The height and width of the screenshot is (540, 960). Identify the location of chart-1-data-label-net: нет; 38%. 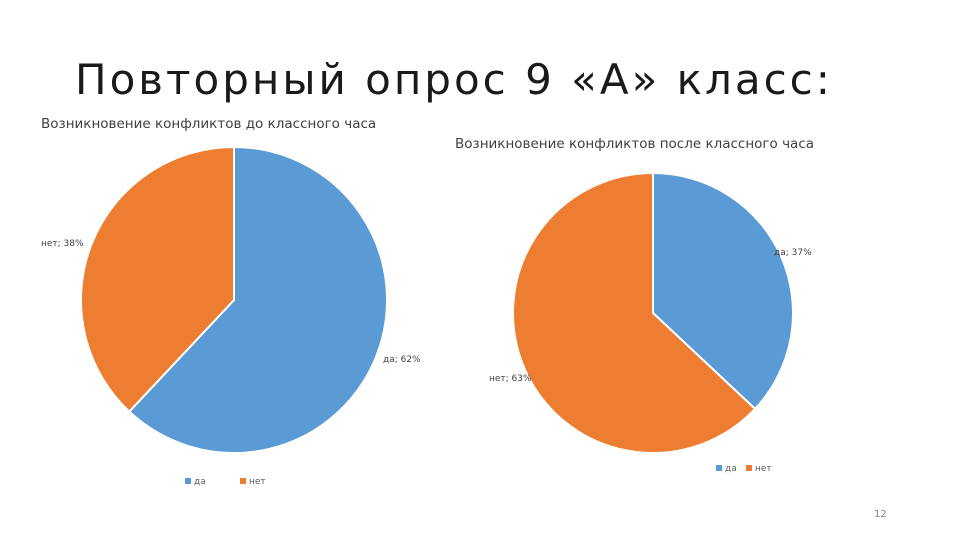
(62, 244).